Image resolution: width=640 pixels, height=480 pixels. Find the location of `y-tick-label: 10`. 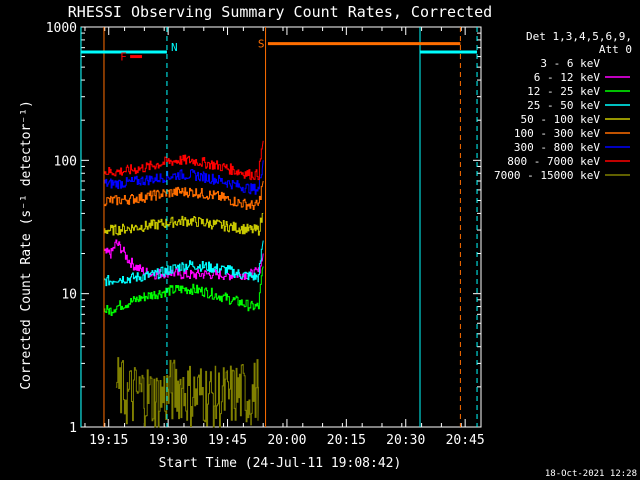

y-tick-label: 10 is located at coordinates (69, 295).